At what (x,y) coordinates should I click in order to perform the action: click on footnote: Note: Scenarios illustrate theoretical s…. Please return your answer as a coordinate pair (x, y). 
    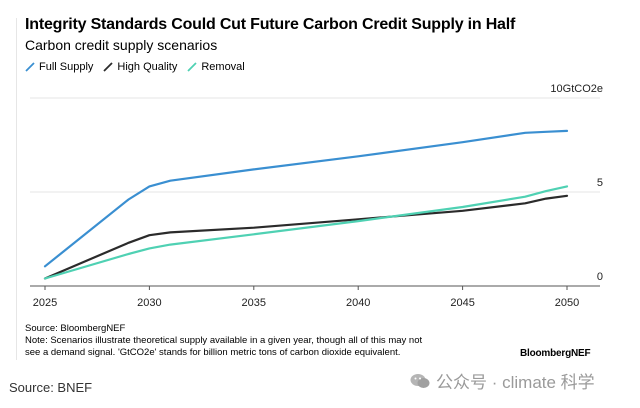
    Looking at the image, I should click on (224, 346).